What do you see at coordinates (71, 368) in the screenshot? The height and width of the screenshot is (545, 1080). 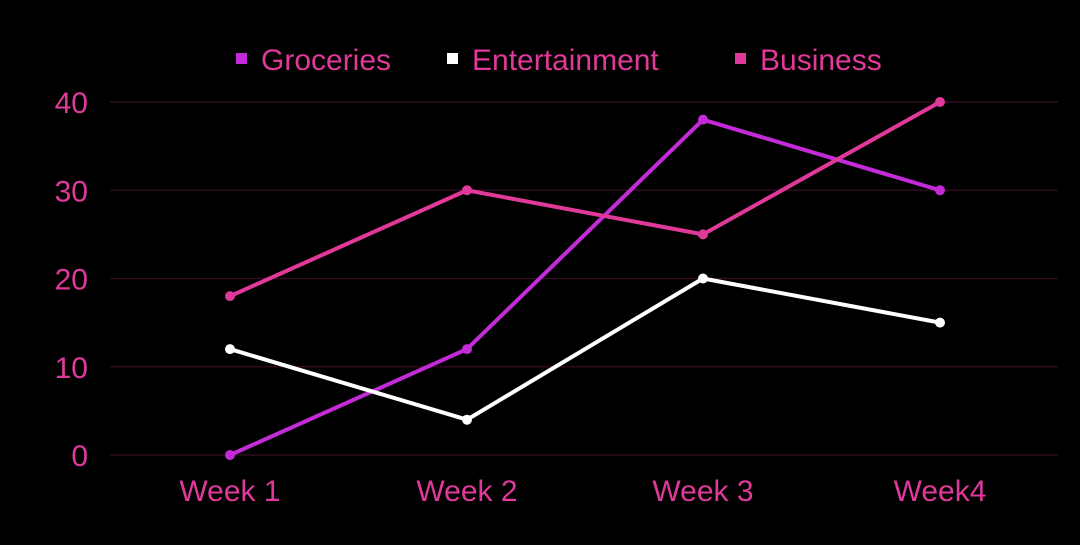 I see `y-tick-label: 10` at bounding box center [71, 368].